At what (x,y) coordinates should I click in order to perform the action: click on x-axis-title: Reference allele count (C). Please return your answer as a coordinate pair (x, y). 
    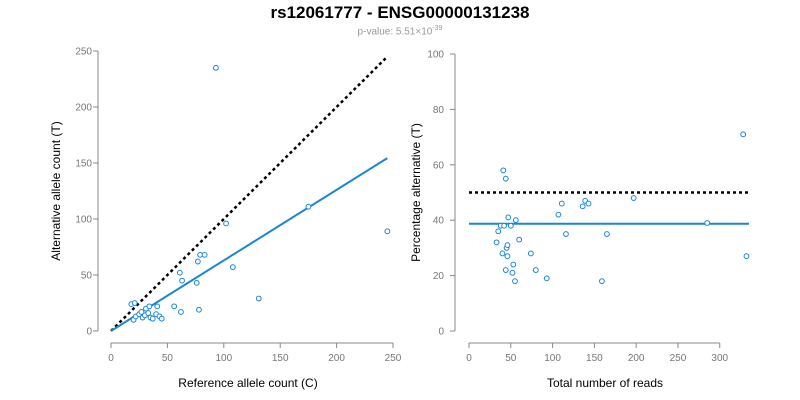
    Looking at the image, I should click on (247, 383).